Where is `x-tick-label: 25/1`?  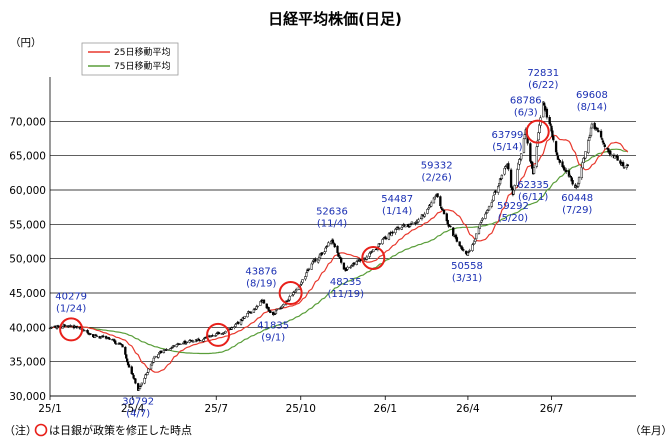 x-tick-label: 25/1 is located at coordinates (50, 409).